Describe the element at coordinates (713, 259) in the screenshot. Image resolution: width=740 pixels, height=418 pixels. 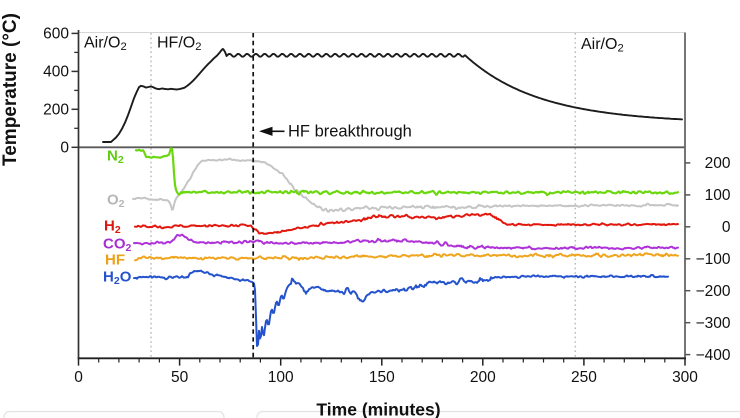
I see `svg-text: −100` at that location.